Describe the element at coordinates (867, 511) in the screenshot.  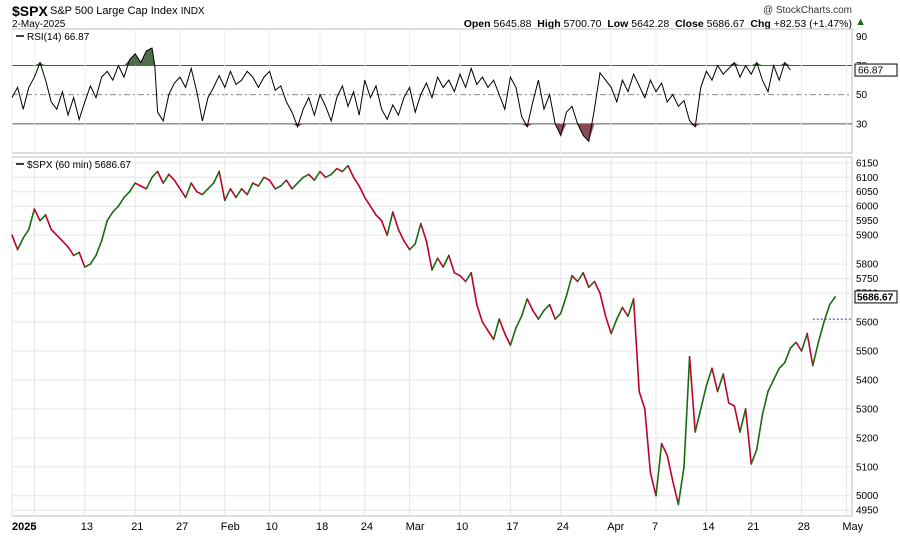
I see `price-y-tick: 4950` at that location.